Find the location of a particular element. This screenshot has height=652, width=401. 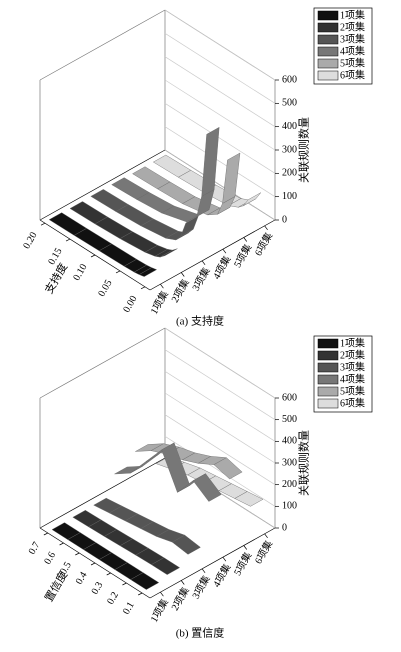

x-tick-label: 0.6 is located at coordinates (50, 558).